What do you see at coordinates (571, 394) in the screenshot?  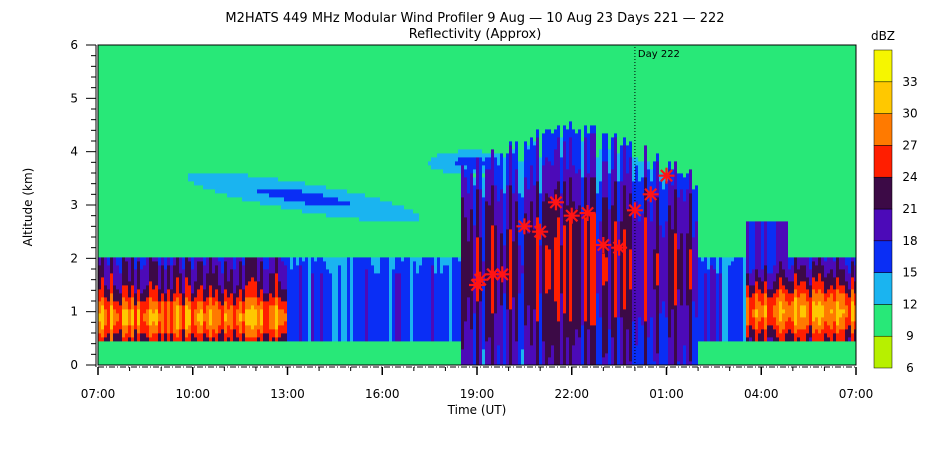 I see `x-tick-label-5: 22:00` at bounding box center [571, 394].